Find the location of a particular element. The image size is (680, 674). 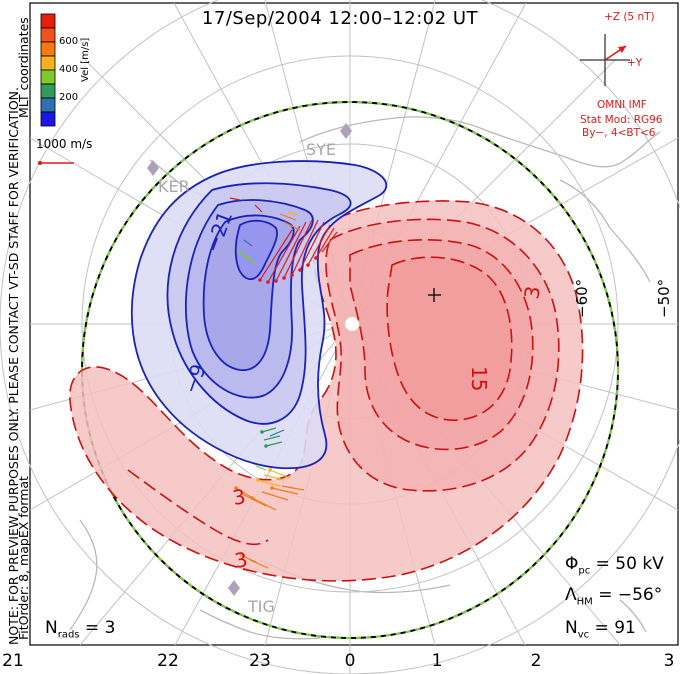

mlt-label-1: 1 is located at coordinates (437, 661).